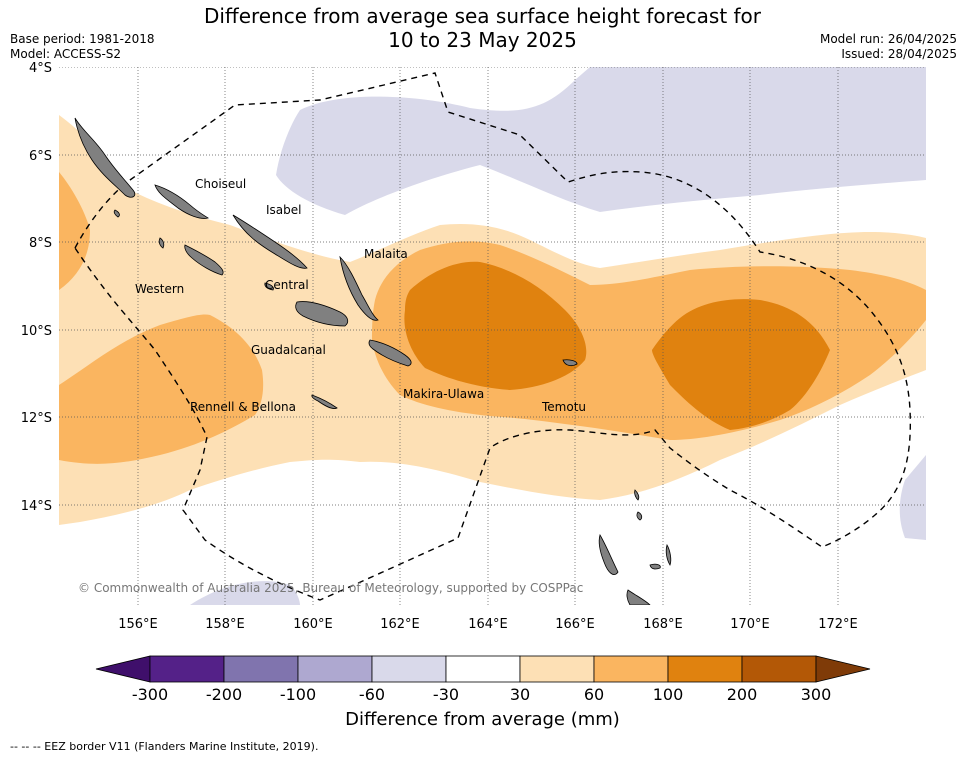 Image resolution: width=965 pixels, height=758 pixels. Describe the element at coordinates (66, 54) in the screenshot. I see `model-name: Model: ACCESS-S2` at that location.